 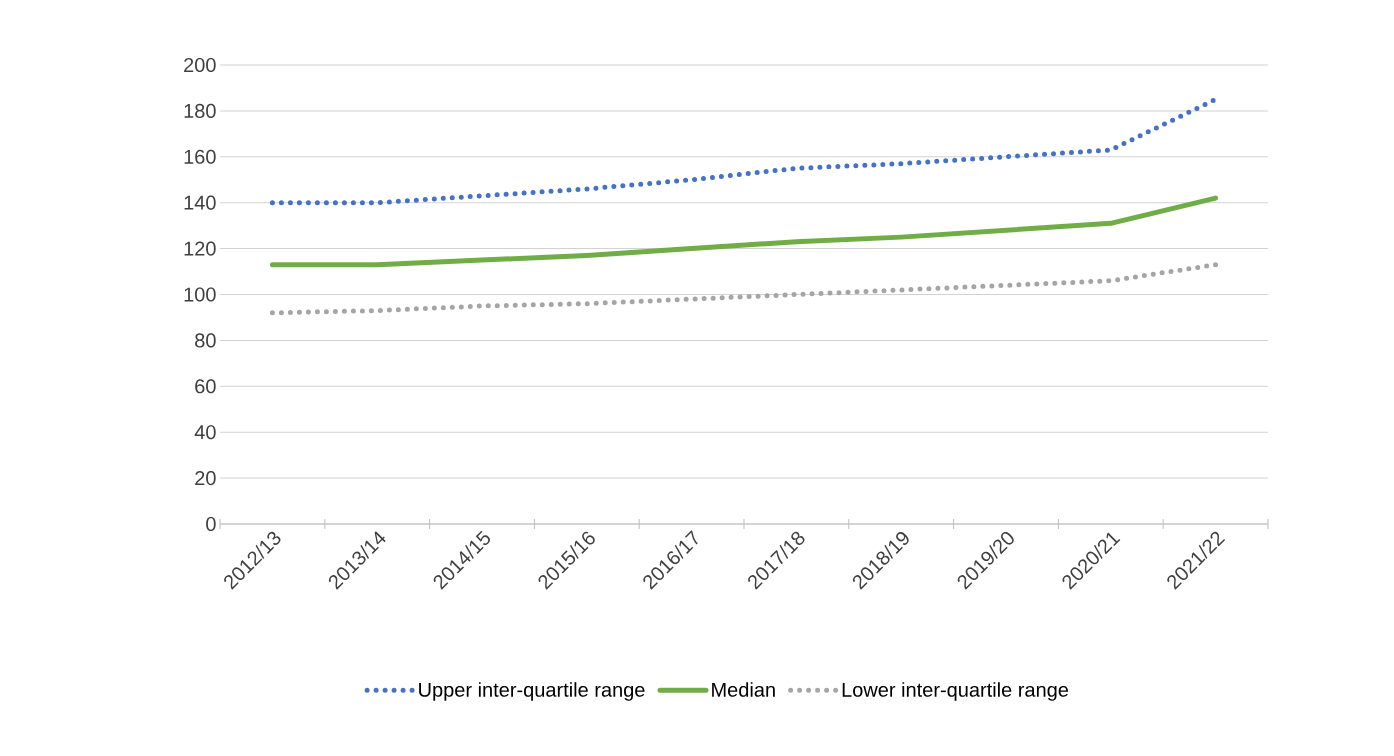 I want to click on y-tick-label: 0, so click(x=211, y=524).